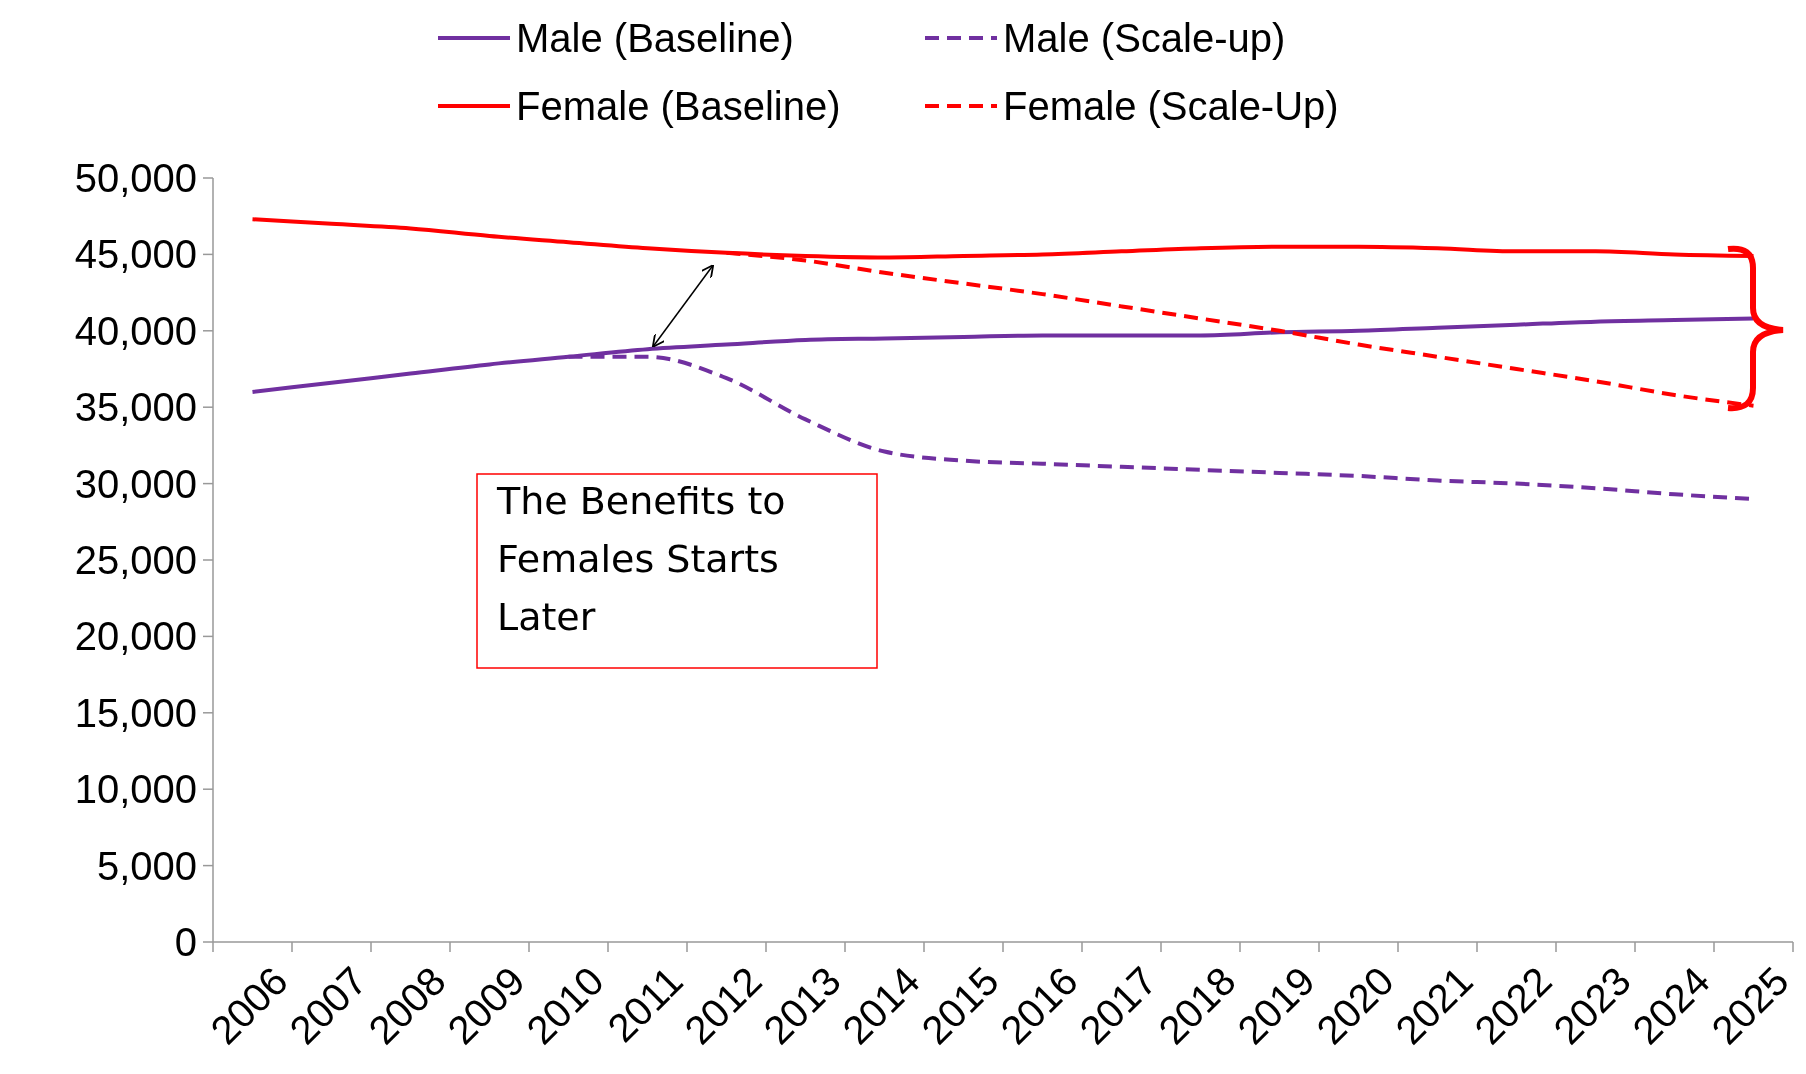 The width and height of the screenshot is (1806, 1074). What do you see at coordinates (135, 560) in the screenshot?
I see `y-tick-label: 25,000` at bounding box center [135, 560].